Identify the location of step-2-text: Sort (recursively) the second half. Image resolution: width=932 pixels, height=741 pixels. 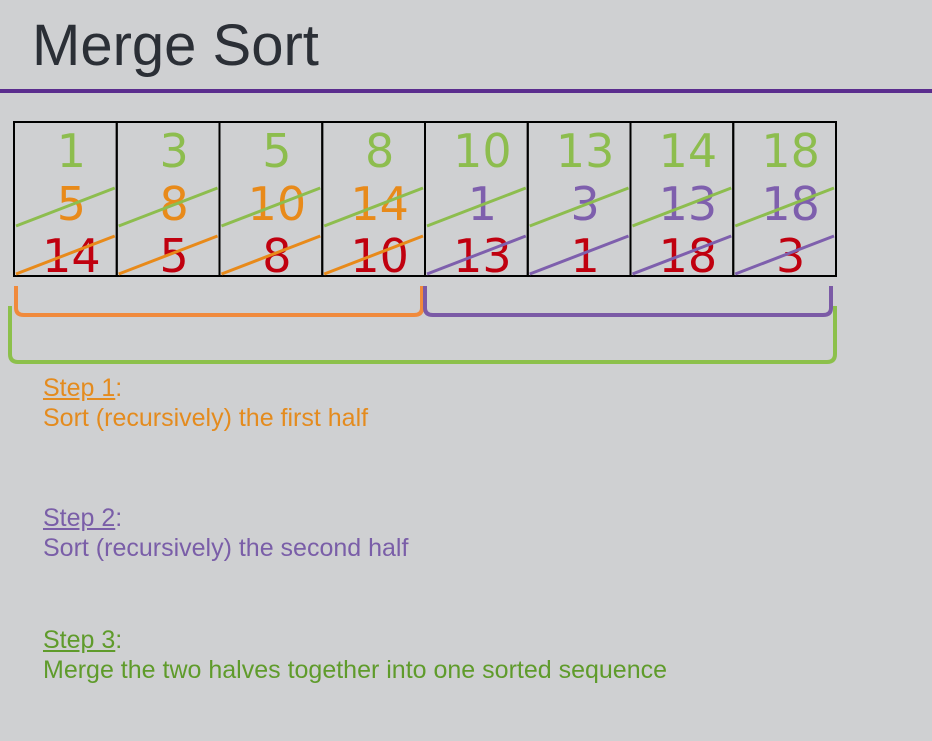
(226, 548).